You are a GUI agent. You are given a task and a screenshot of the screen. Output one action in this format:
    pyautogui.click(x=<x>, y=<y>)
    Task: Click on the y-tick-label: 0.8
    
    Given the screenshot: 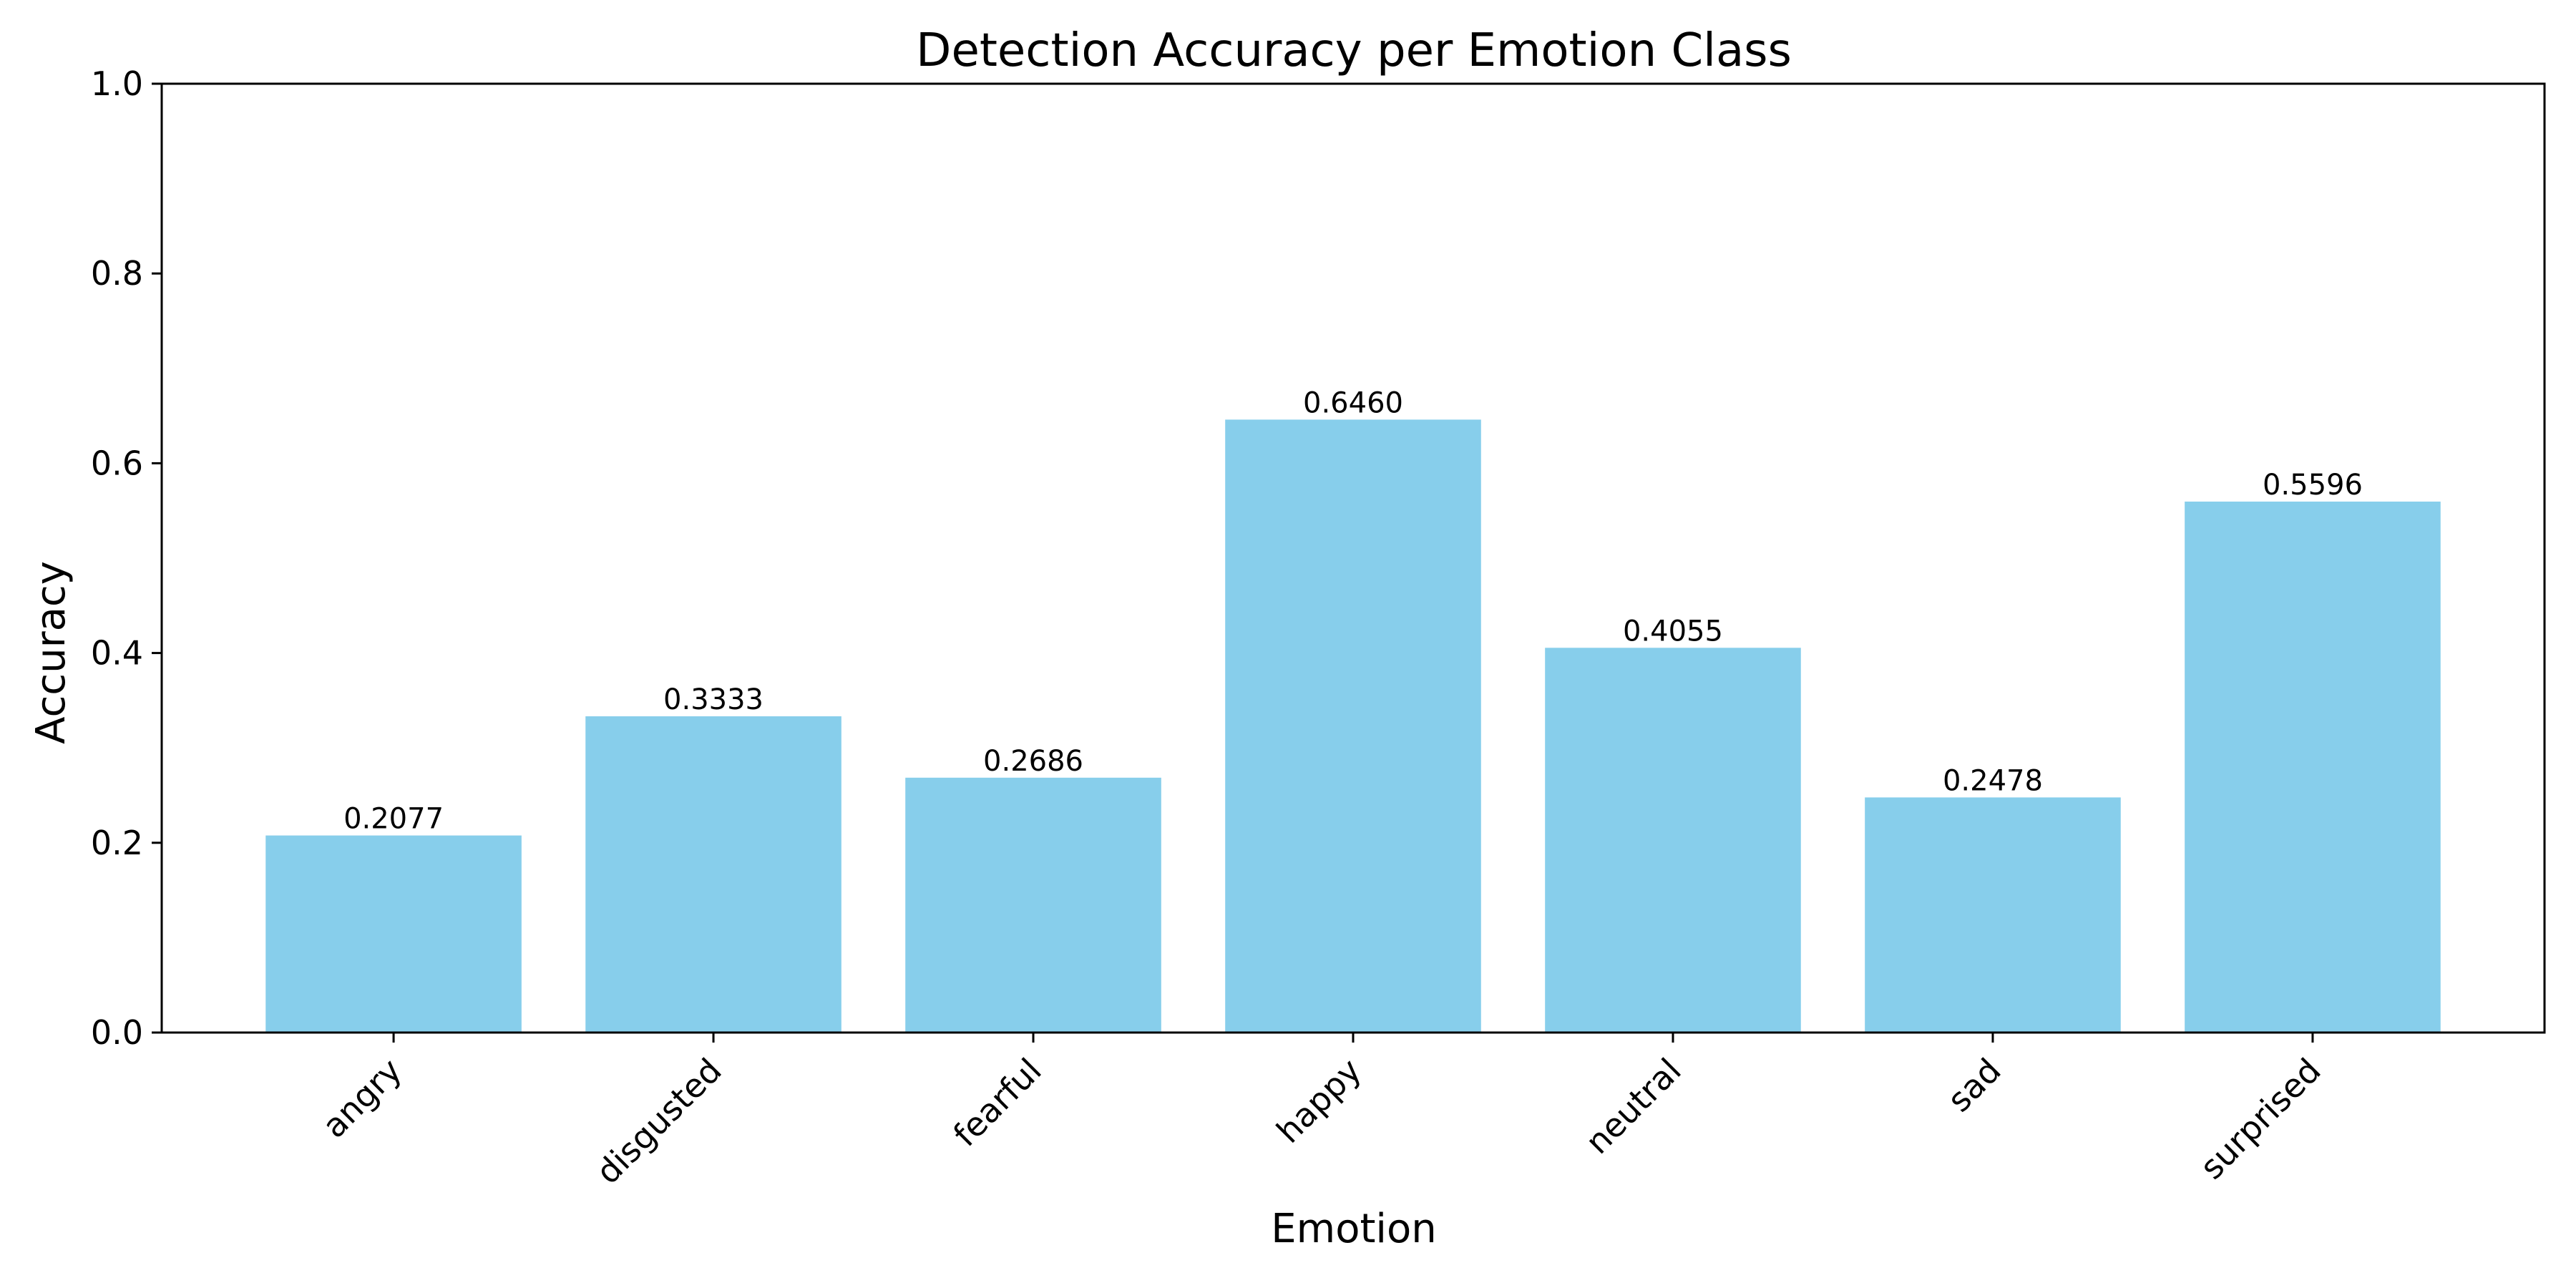 What is the action you would take?
    pyautogui.click(x=117, y=273)
    